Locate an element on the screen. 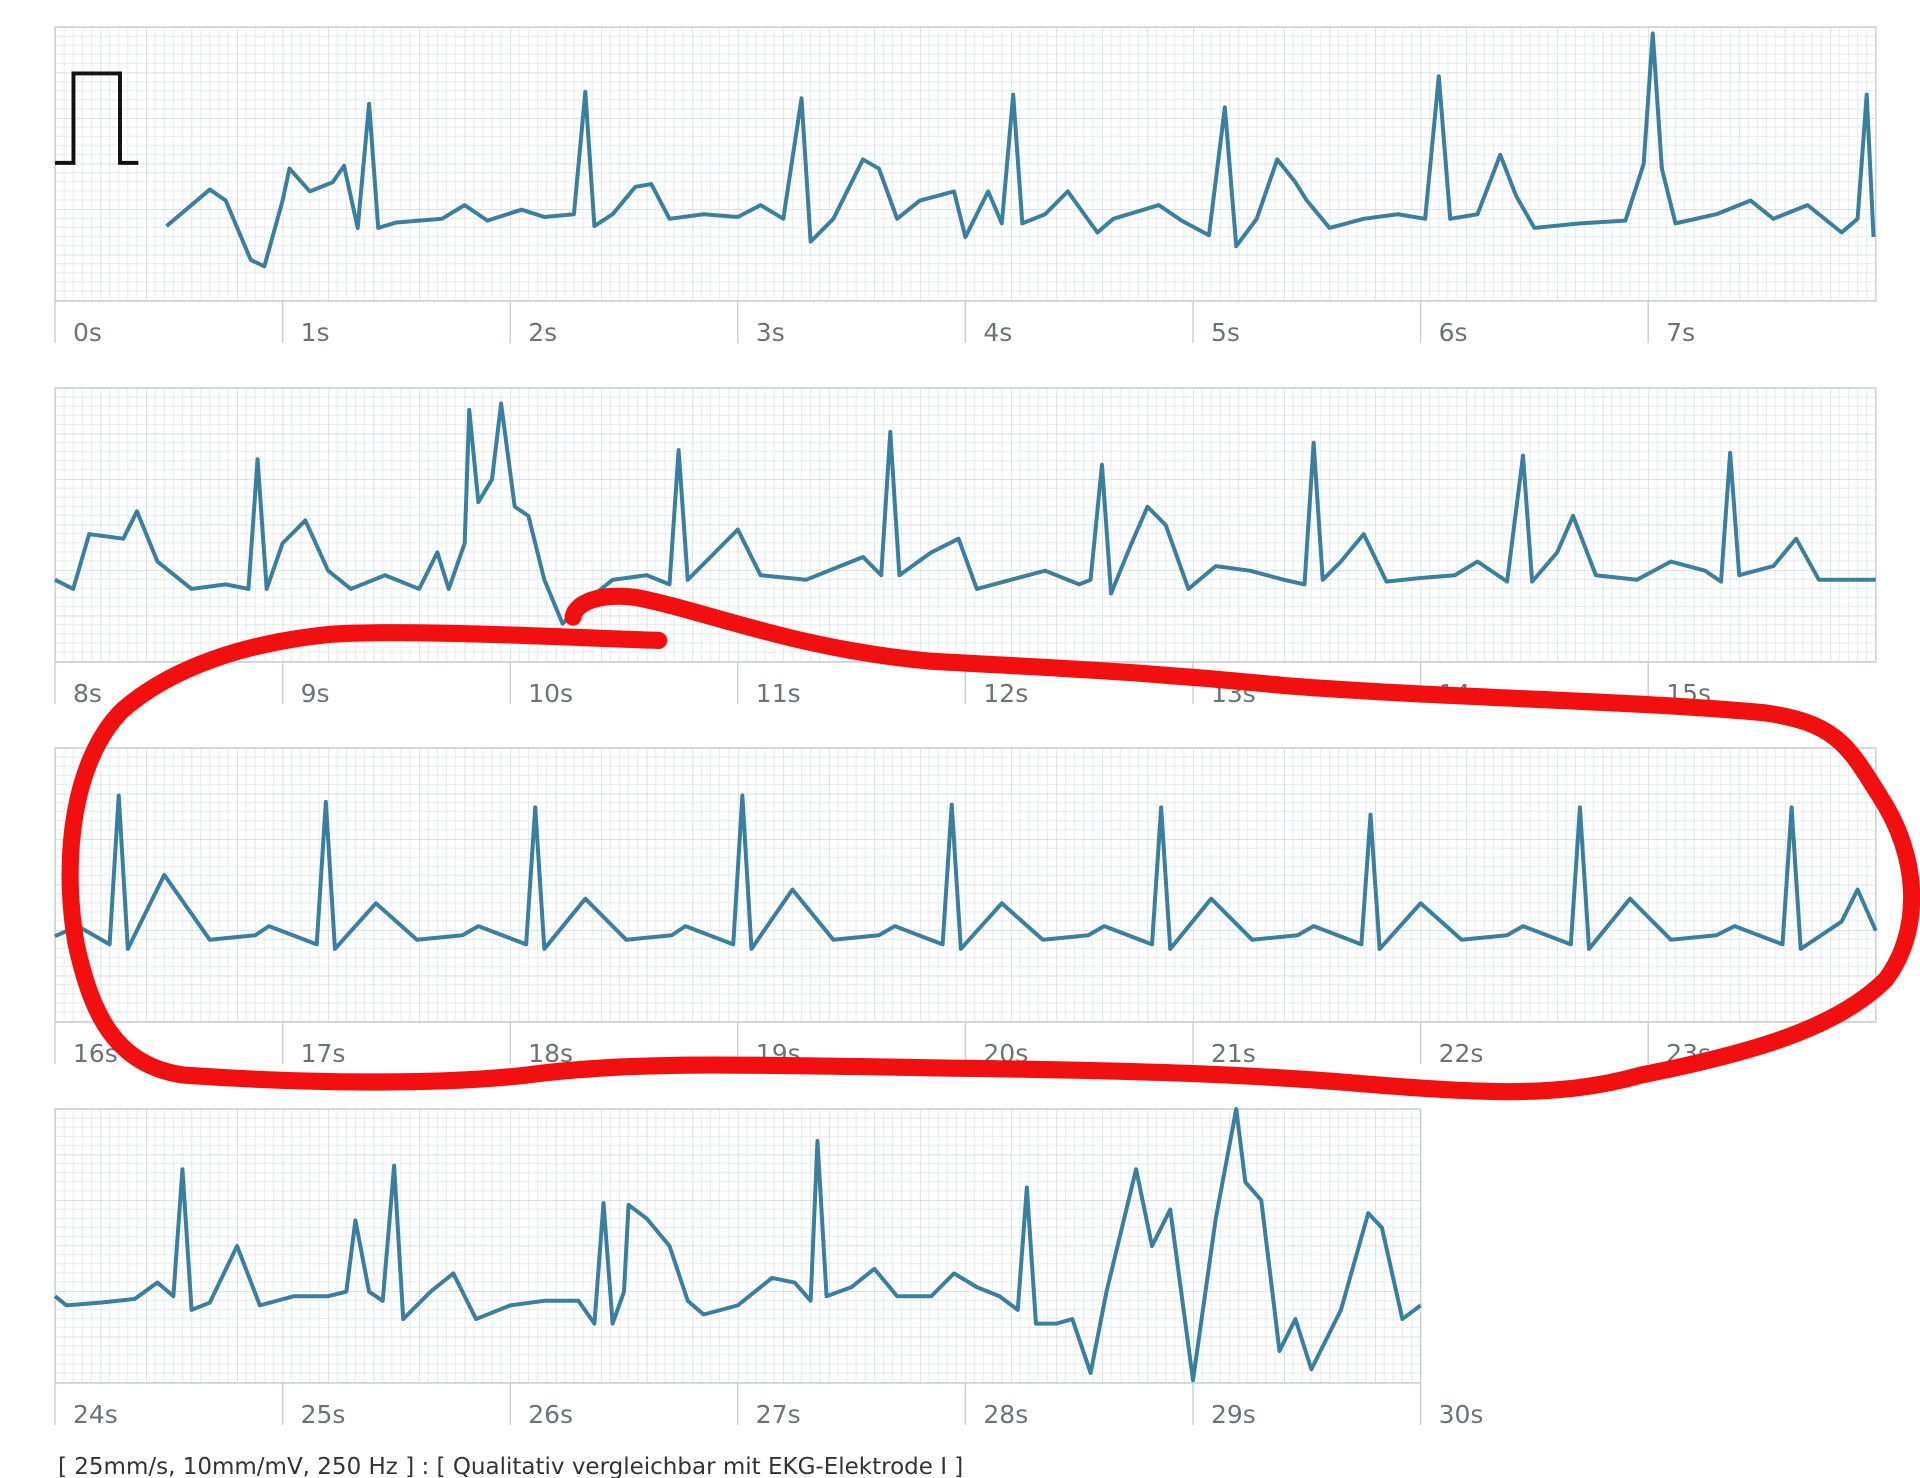 The width and height of the screenshot is (1920, 1478). x-tick-label: 24s is located at coordinates (95, 1414).